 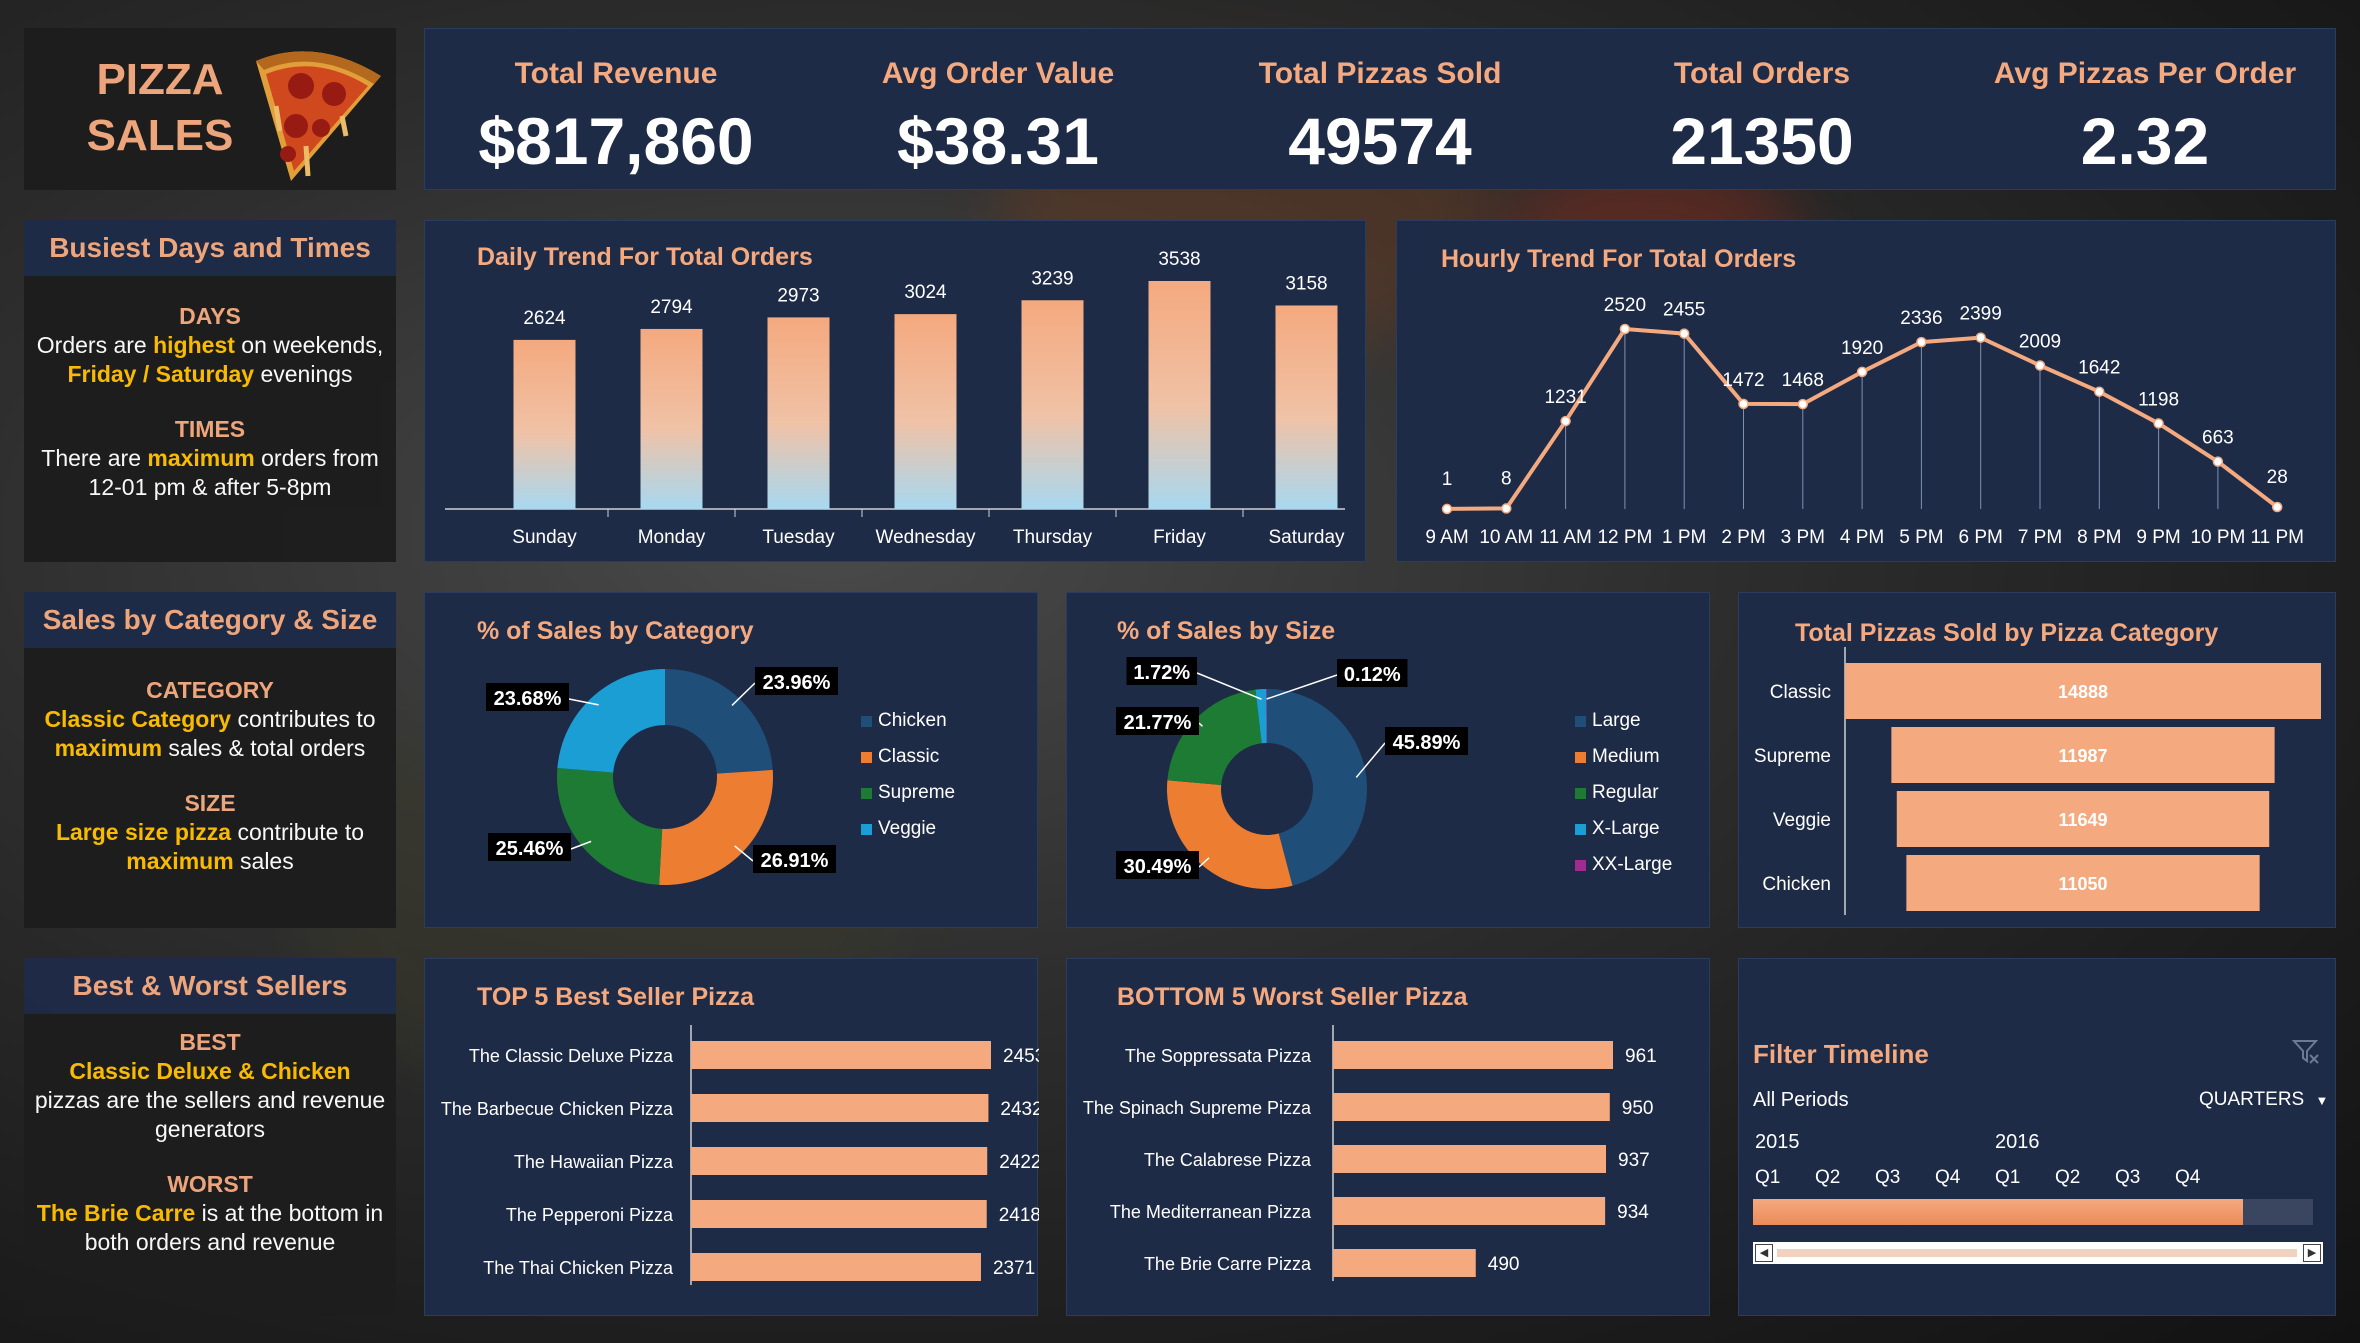 What do you see at coordinates (2017, 1142) in the screenshot?
I see `timeline-year-2016: 2016` at bounding box center [2017, 1142].